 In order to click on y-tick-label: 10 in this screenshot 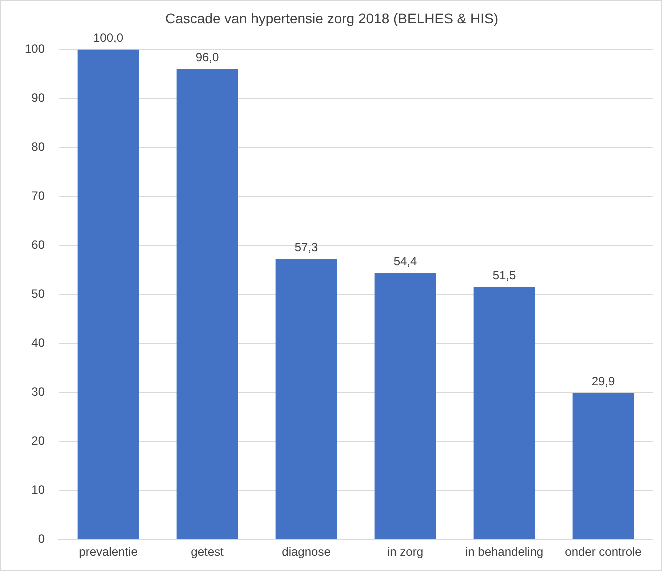, I will do `click(39, 489)`.